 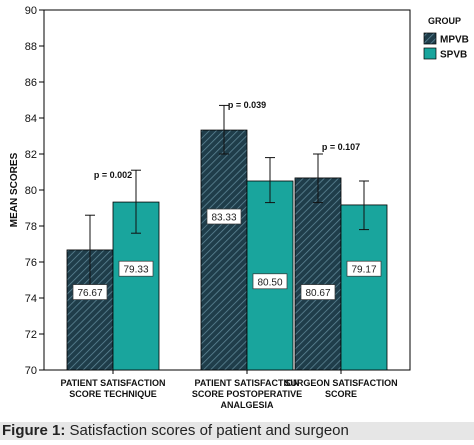 I want to click on x-tick-label: SCORE POSTOPERATIVE, so click(x=247, y=394).